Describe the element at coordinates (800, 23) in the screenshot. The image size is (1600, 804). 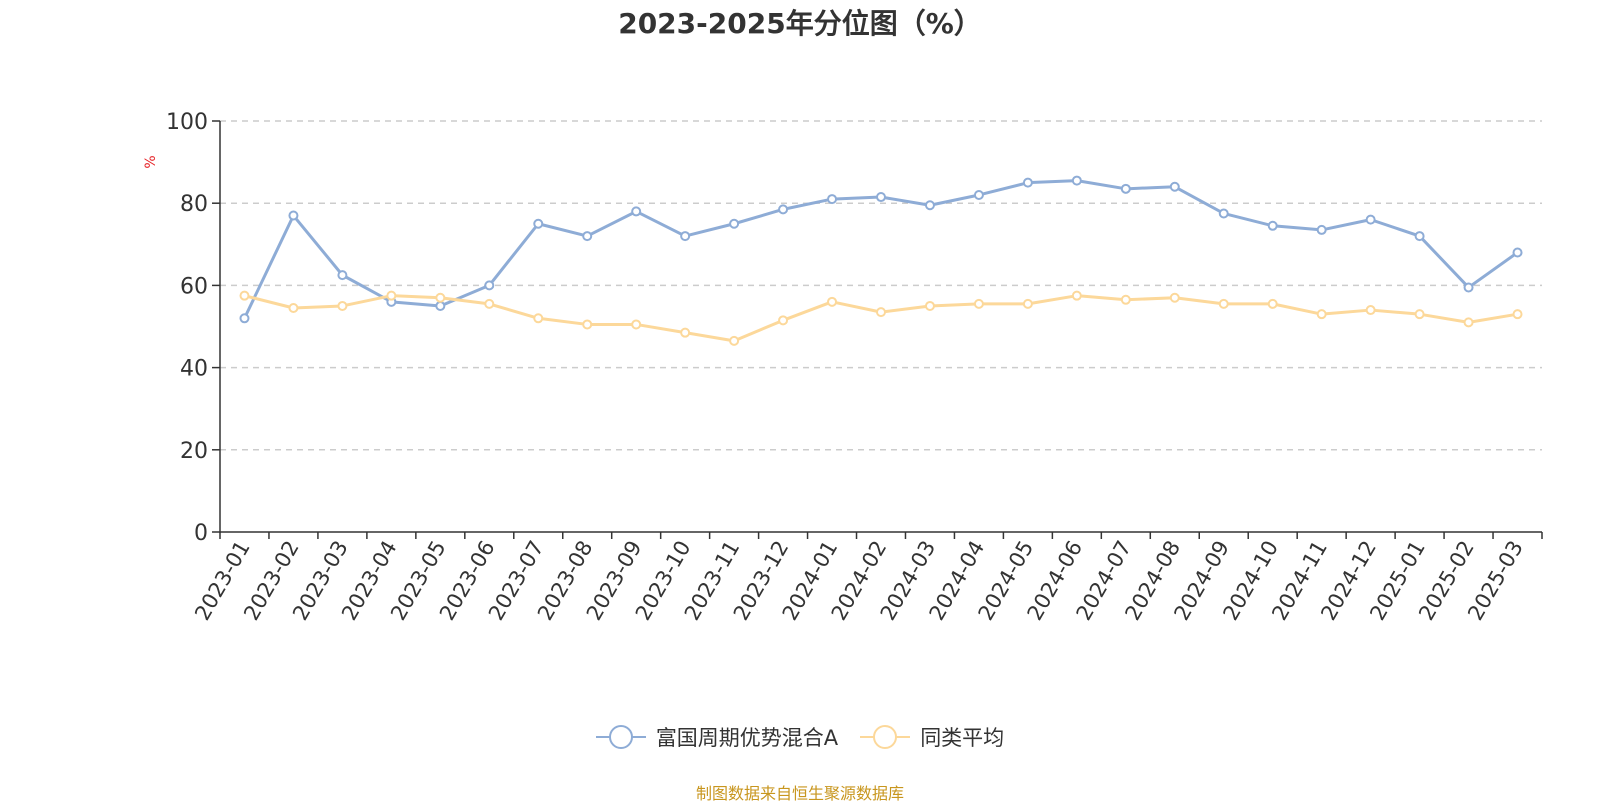
I see `chart-title: 2023-2025年分位图（%）` at that location.